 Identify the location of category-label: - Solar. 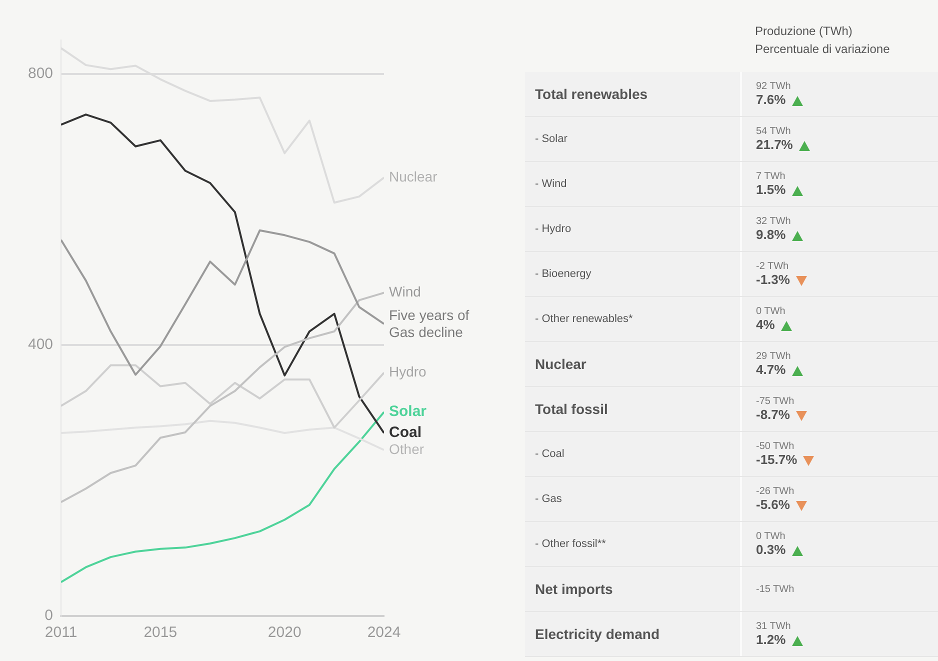
(551, 139).